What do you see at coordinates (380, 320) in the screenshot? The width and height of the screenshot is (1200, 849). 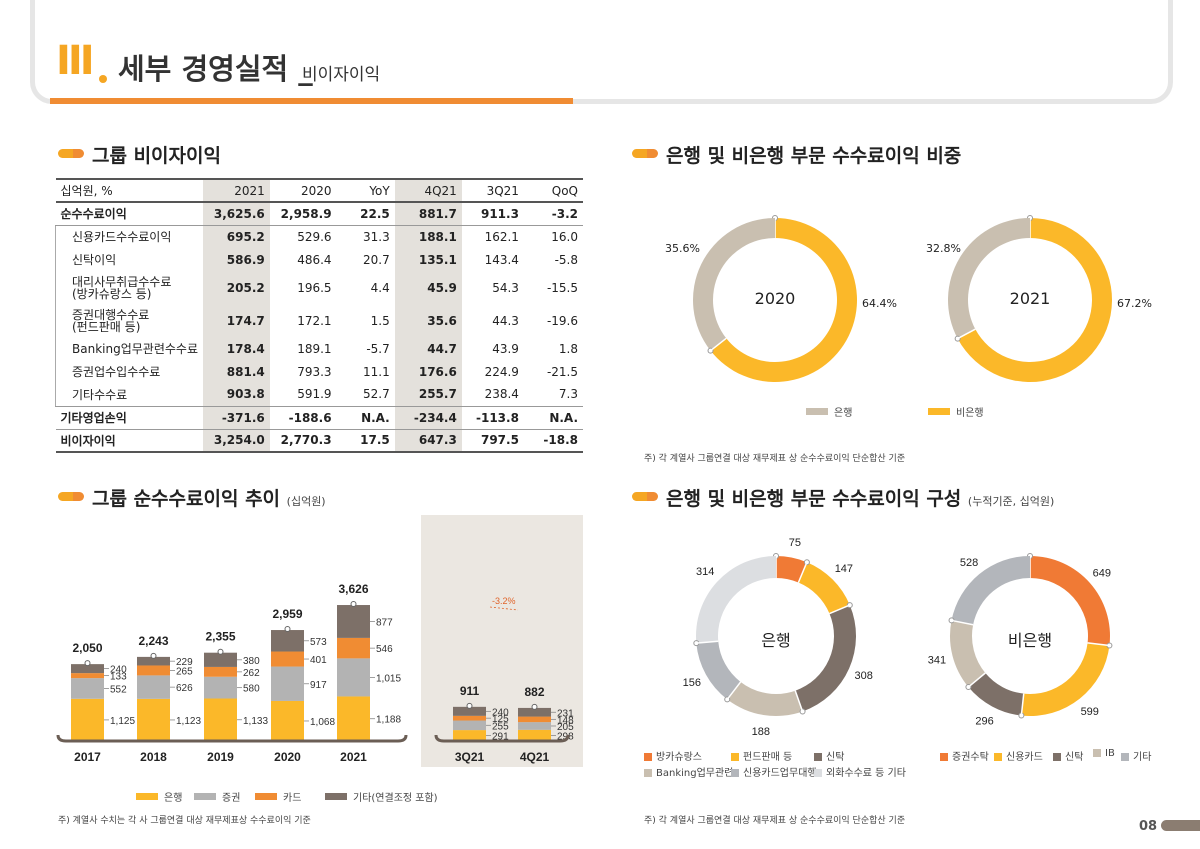 I see `table-cell: 1.5` at bounding box center [380, 320].